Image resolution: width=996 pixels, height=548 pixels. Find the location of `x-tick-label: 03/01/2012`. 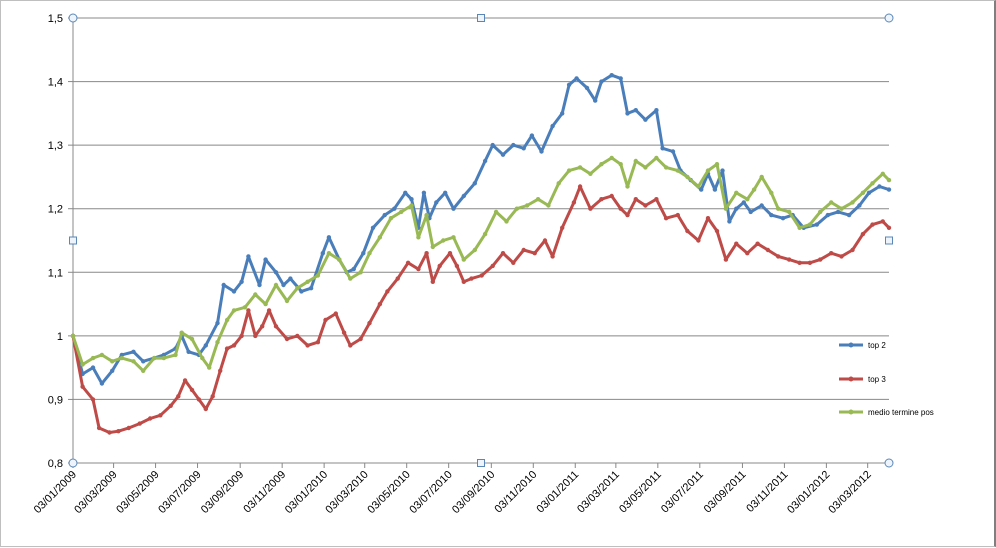

x-tick-label: 03/01/2012 is located at coordinates (808, 492).